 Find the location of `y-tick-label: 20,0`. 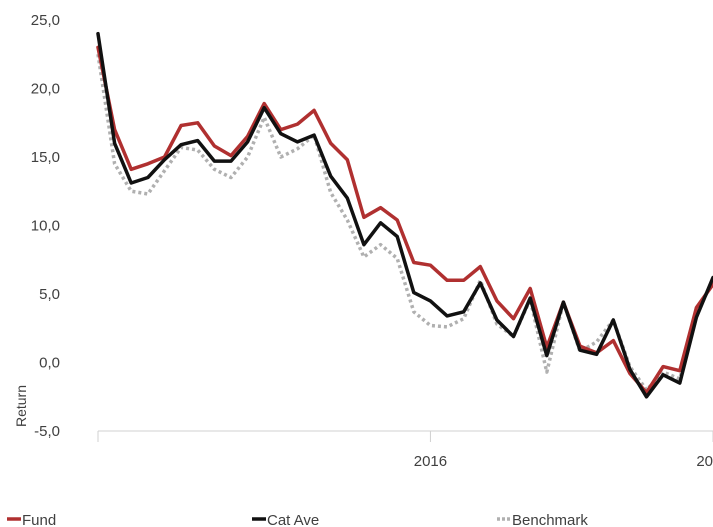

y-tick-label: 20,0 is located at coordinates (45, 89).